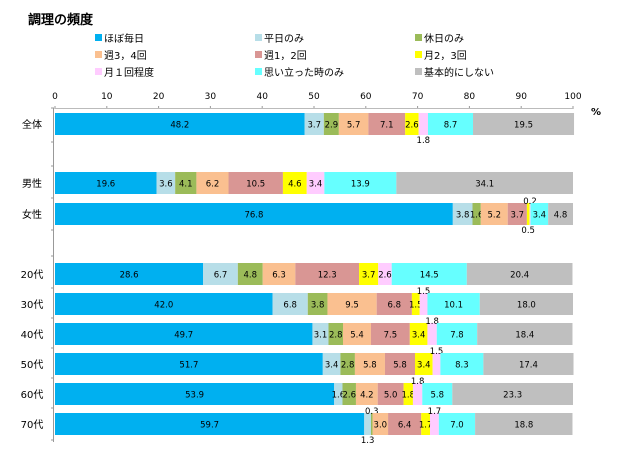 The width and height of the screenshot is (619, 455). I want to click on legend-item: 平日のみ, so click(279, 39).